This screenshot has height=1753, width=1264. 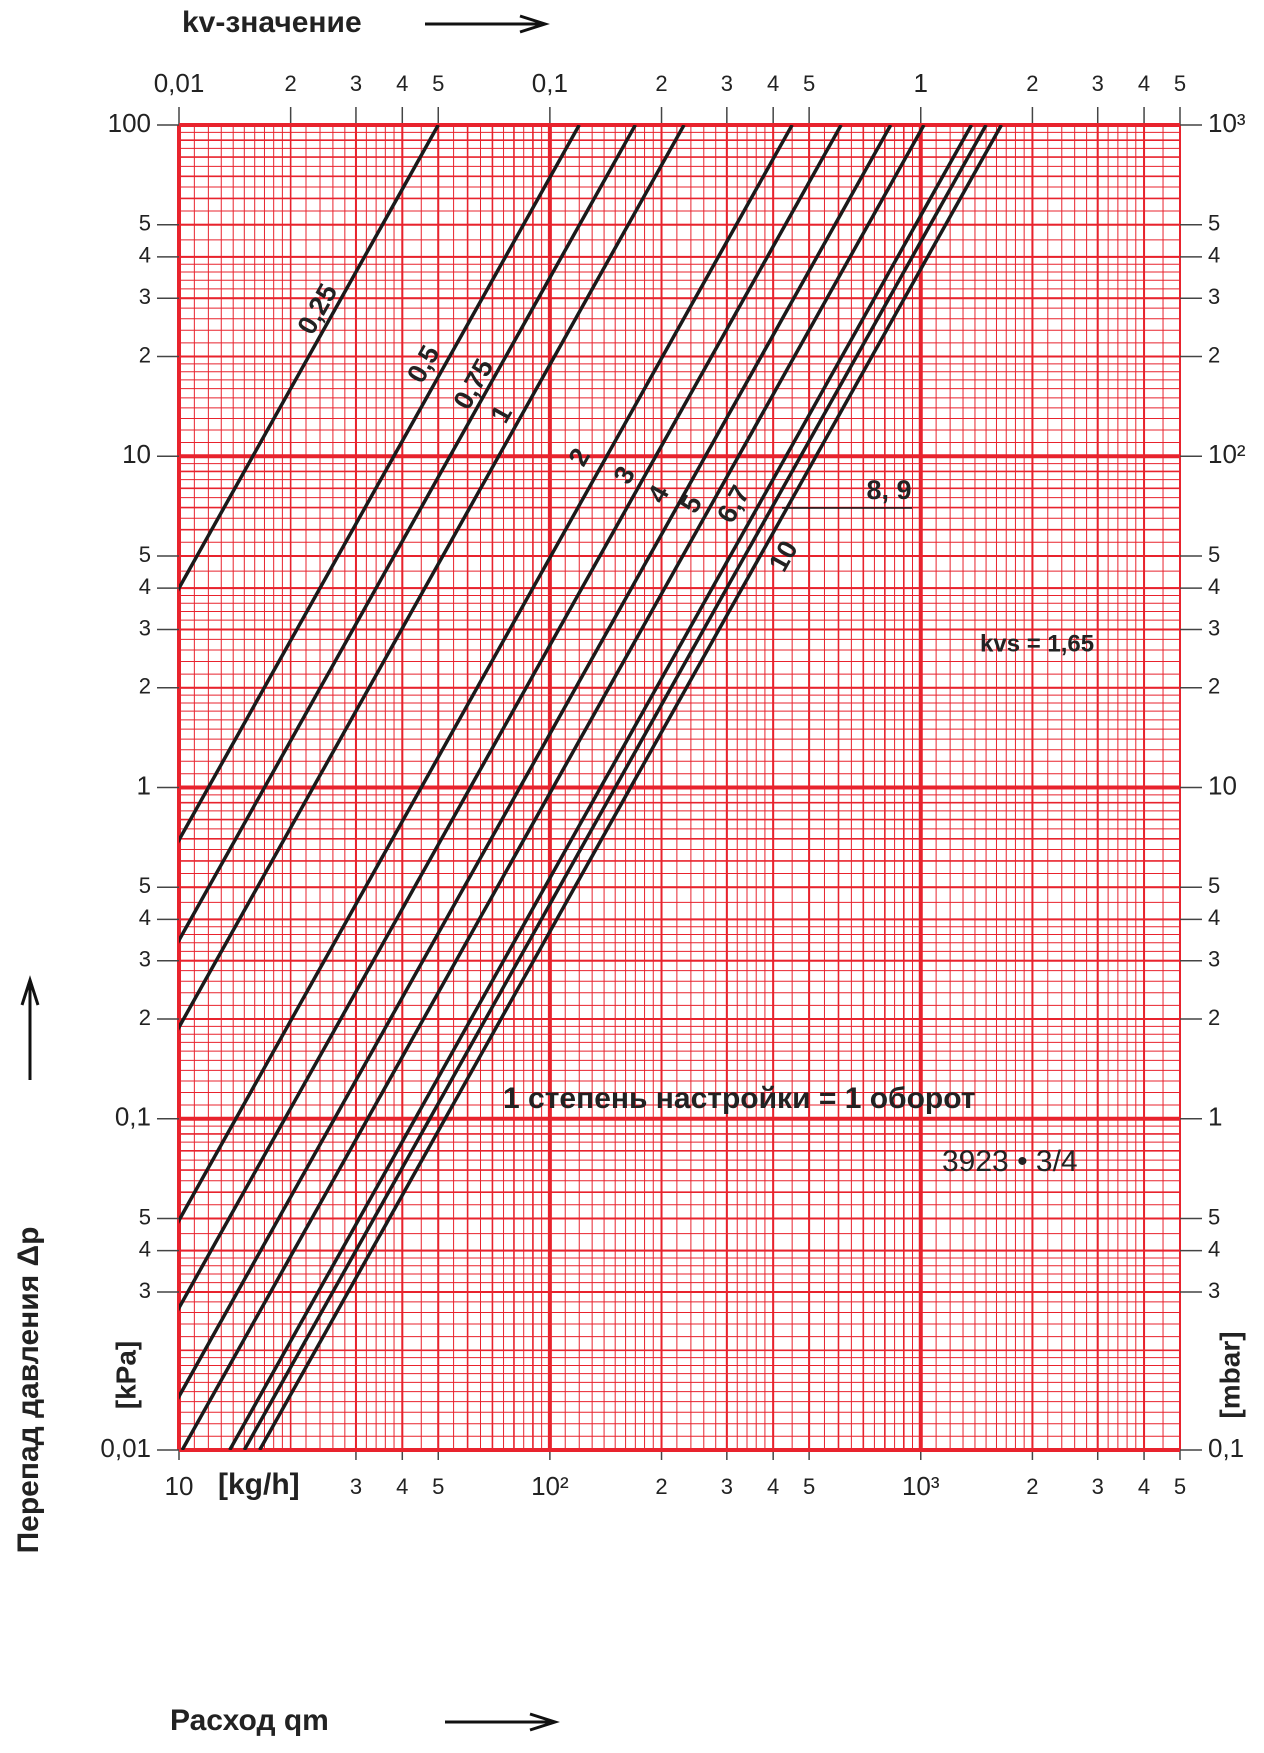 I want to click on annotation: 1 степень настройки = 1 оборот, so click(x=739, y=1098).